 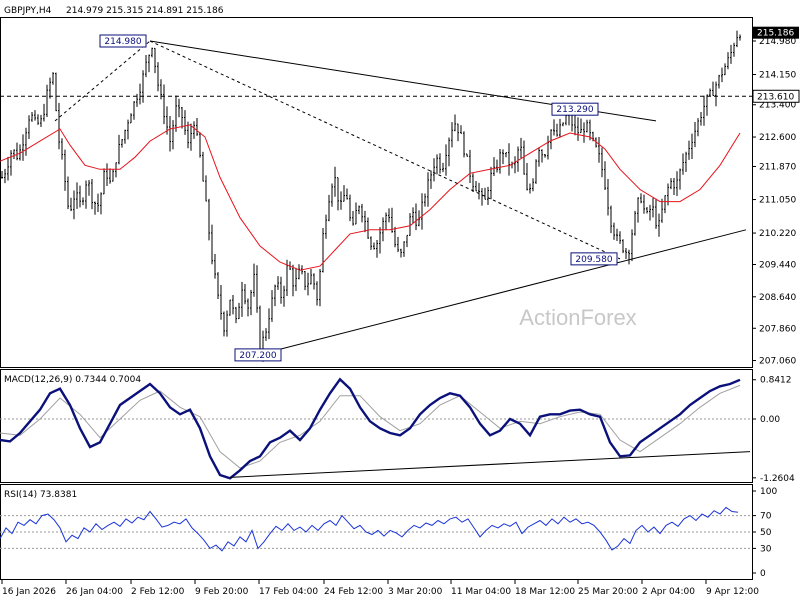 What do you see at coordinates (777, 362) in the screenshot?
I see `price-y-tick-label: 207.060` at bounding box center [777, 362].